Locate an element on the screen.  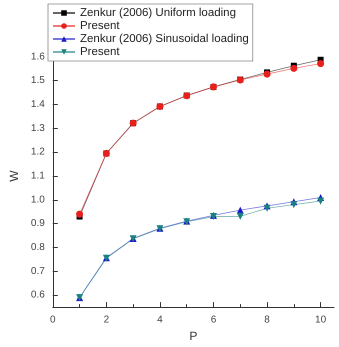
x-tick-label: 6 is located at coordinates (213, 320).